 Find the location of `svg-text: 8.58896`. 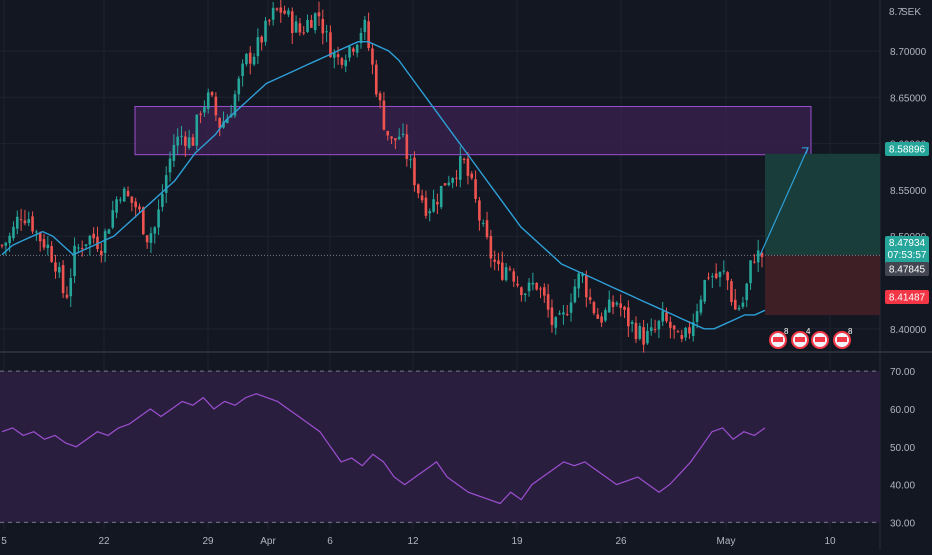

svg-text: 8.58896 is located at coordinates (907, 150).